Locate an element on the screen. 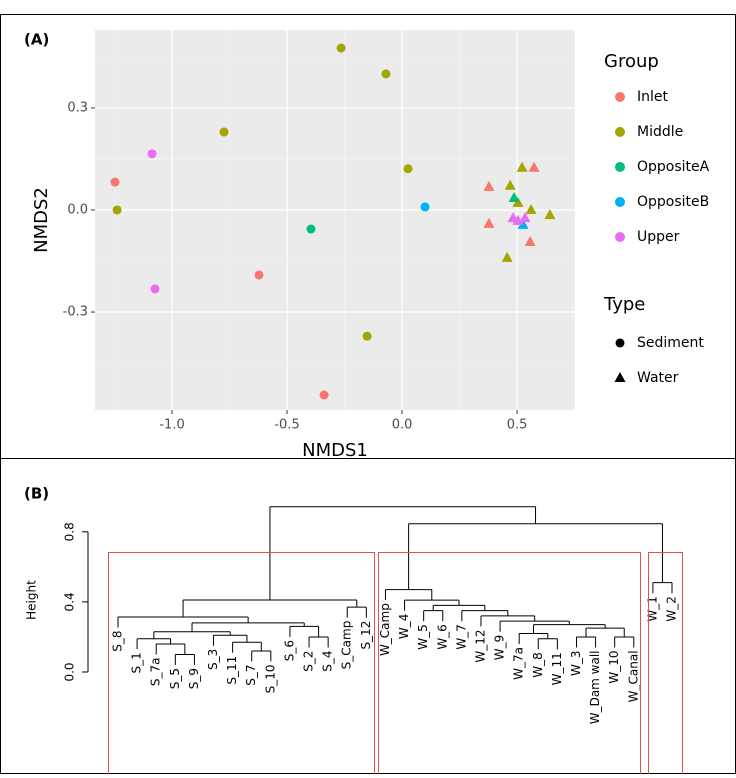  y-tick-label: 0.4 is located at coordinates (70, 601).